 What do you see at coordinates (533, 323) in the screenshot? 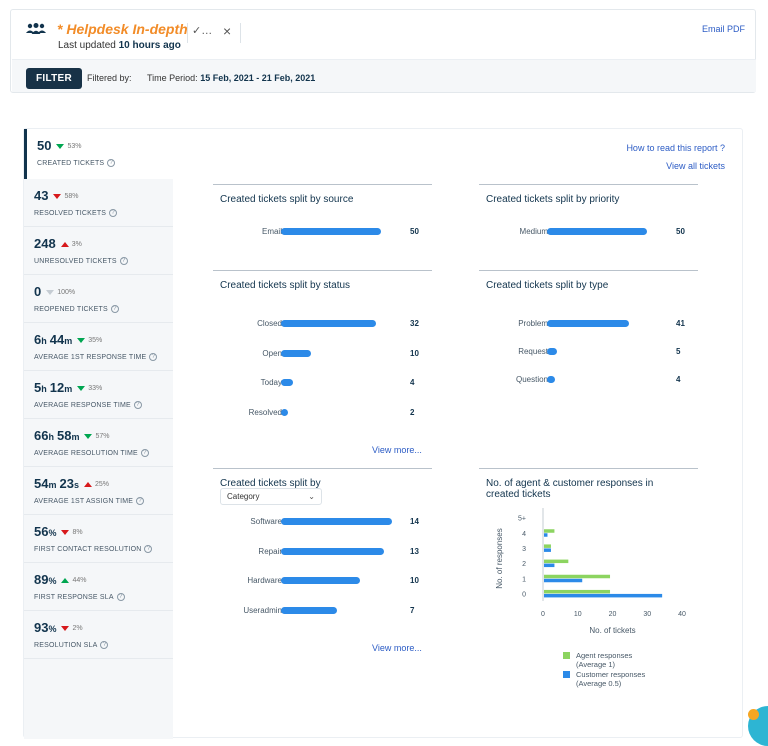
I see `bar-label: Problem` at bounding box center [533, 323].